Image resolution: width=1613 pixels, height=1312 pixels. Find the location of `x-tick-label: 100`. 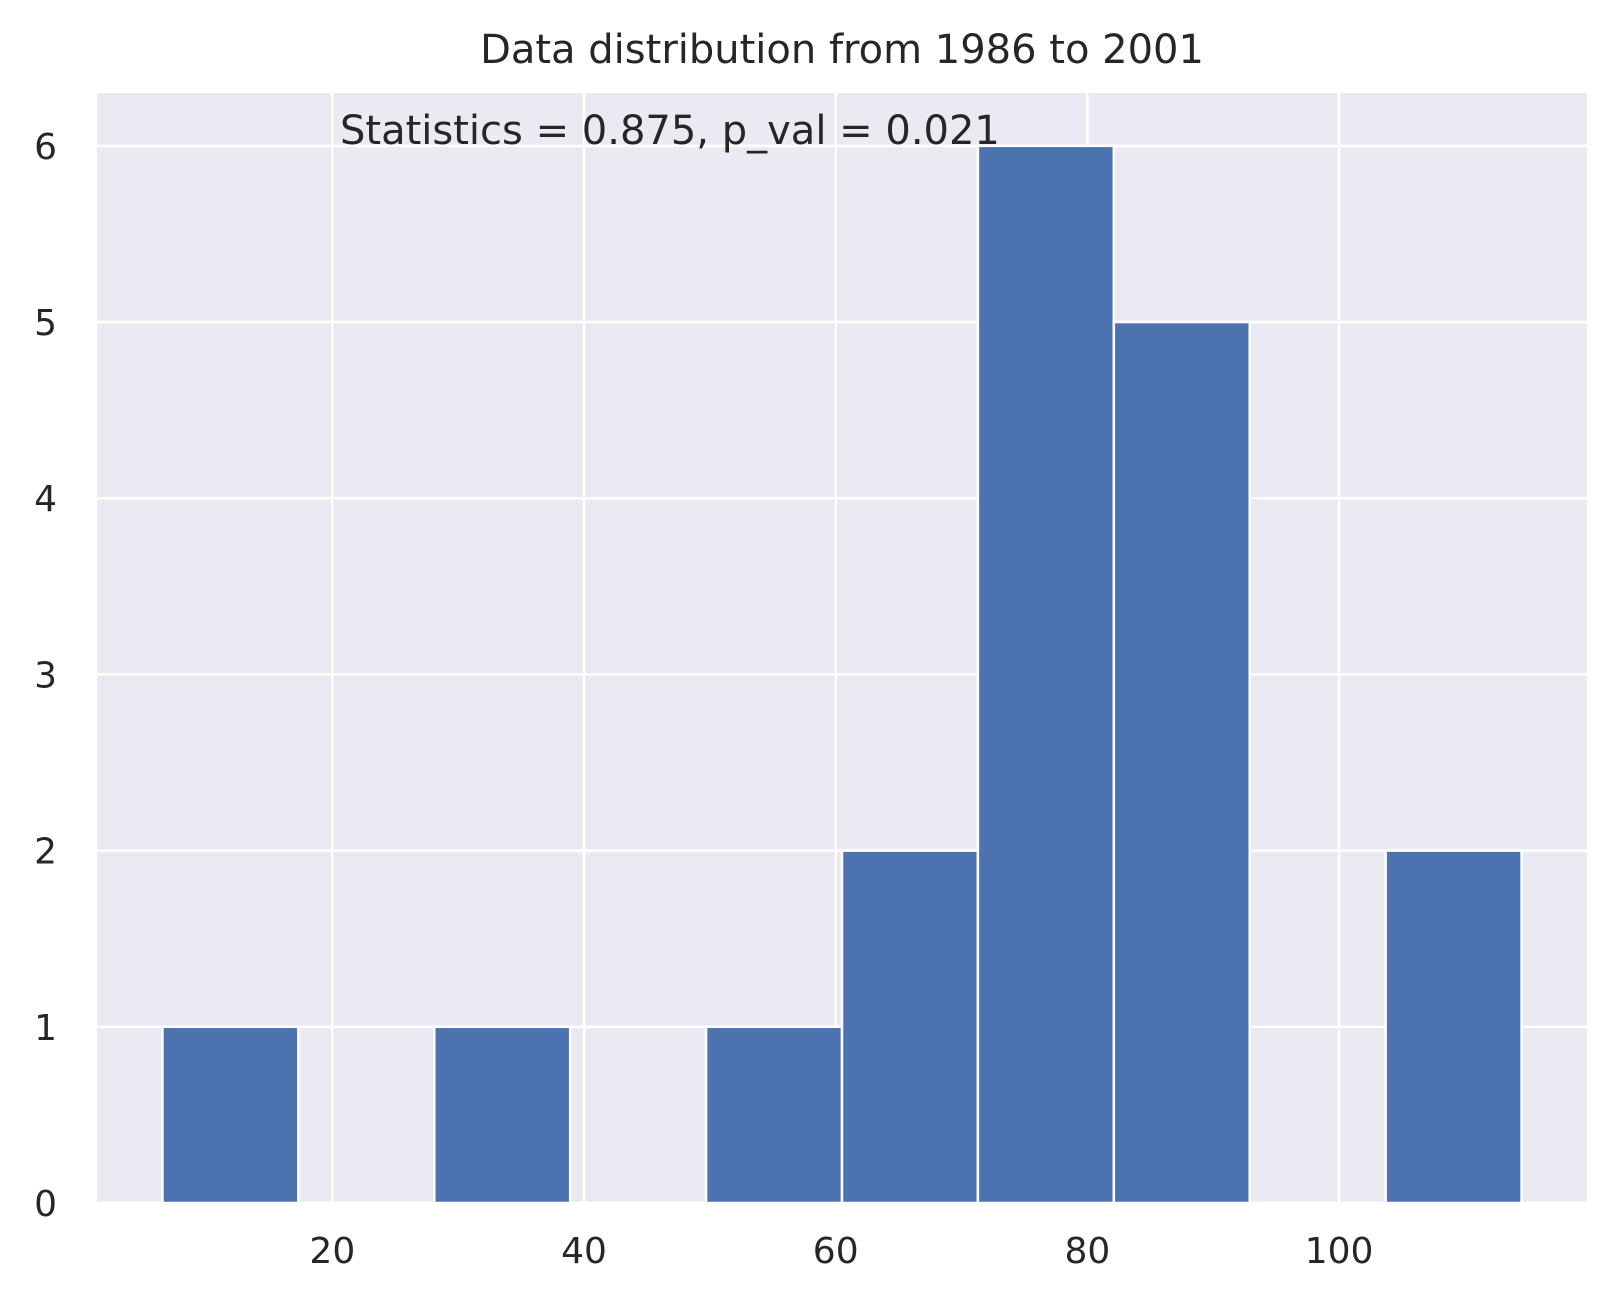

x-tick-label: 100 is located at coordinates (1339, 1251).